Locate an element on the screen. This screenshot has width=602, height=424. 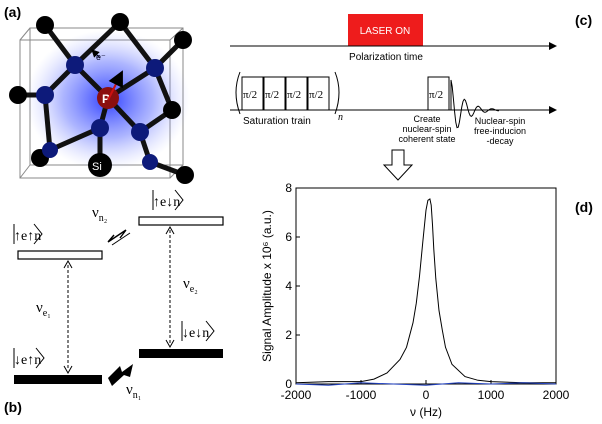
pulse-label-2: π/2 is located at coordinates (272, 95).